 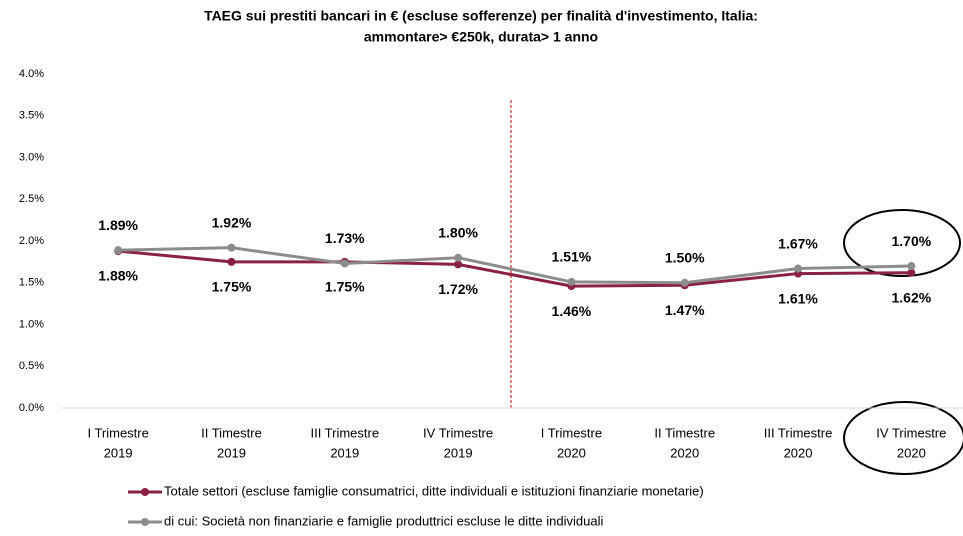 I want to click on value-label: 1.62%, so click(x=911, y=297).